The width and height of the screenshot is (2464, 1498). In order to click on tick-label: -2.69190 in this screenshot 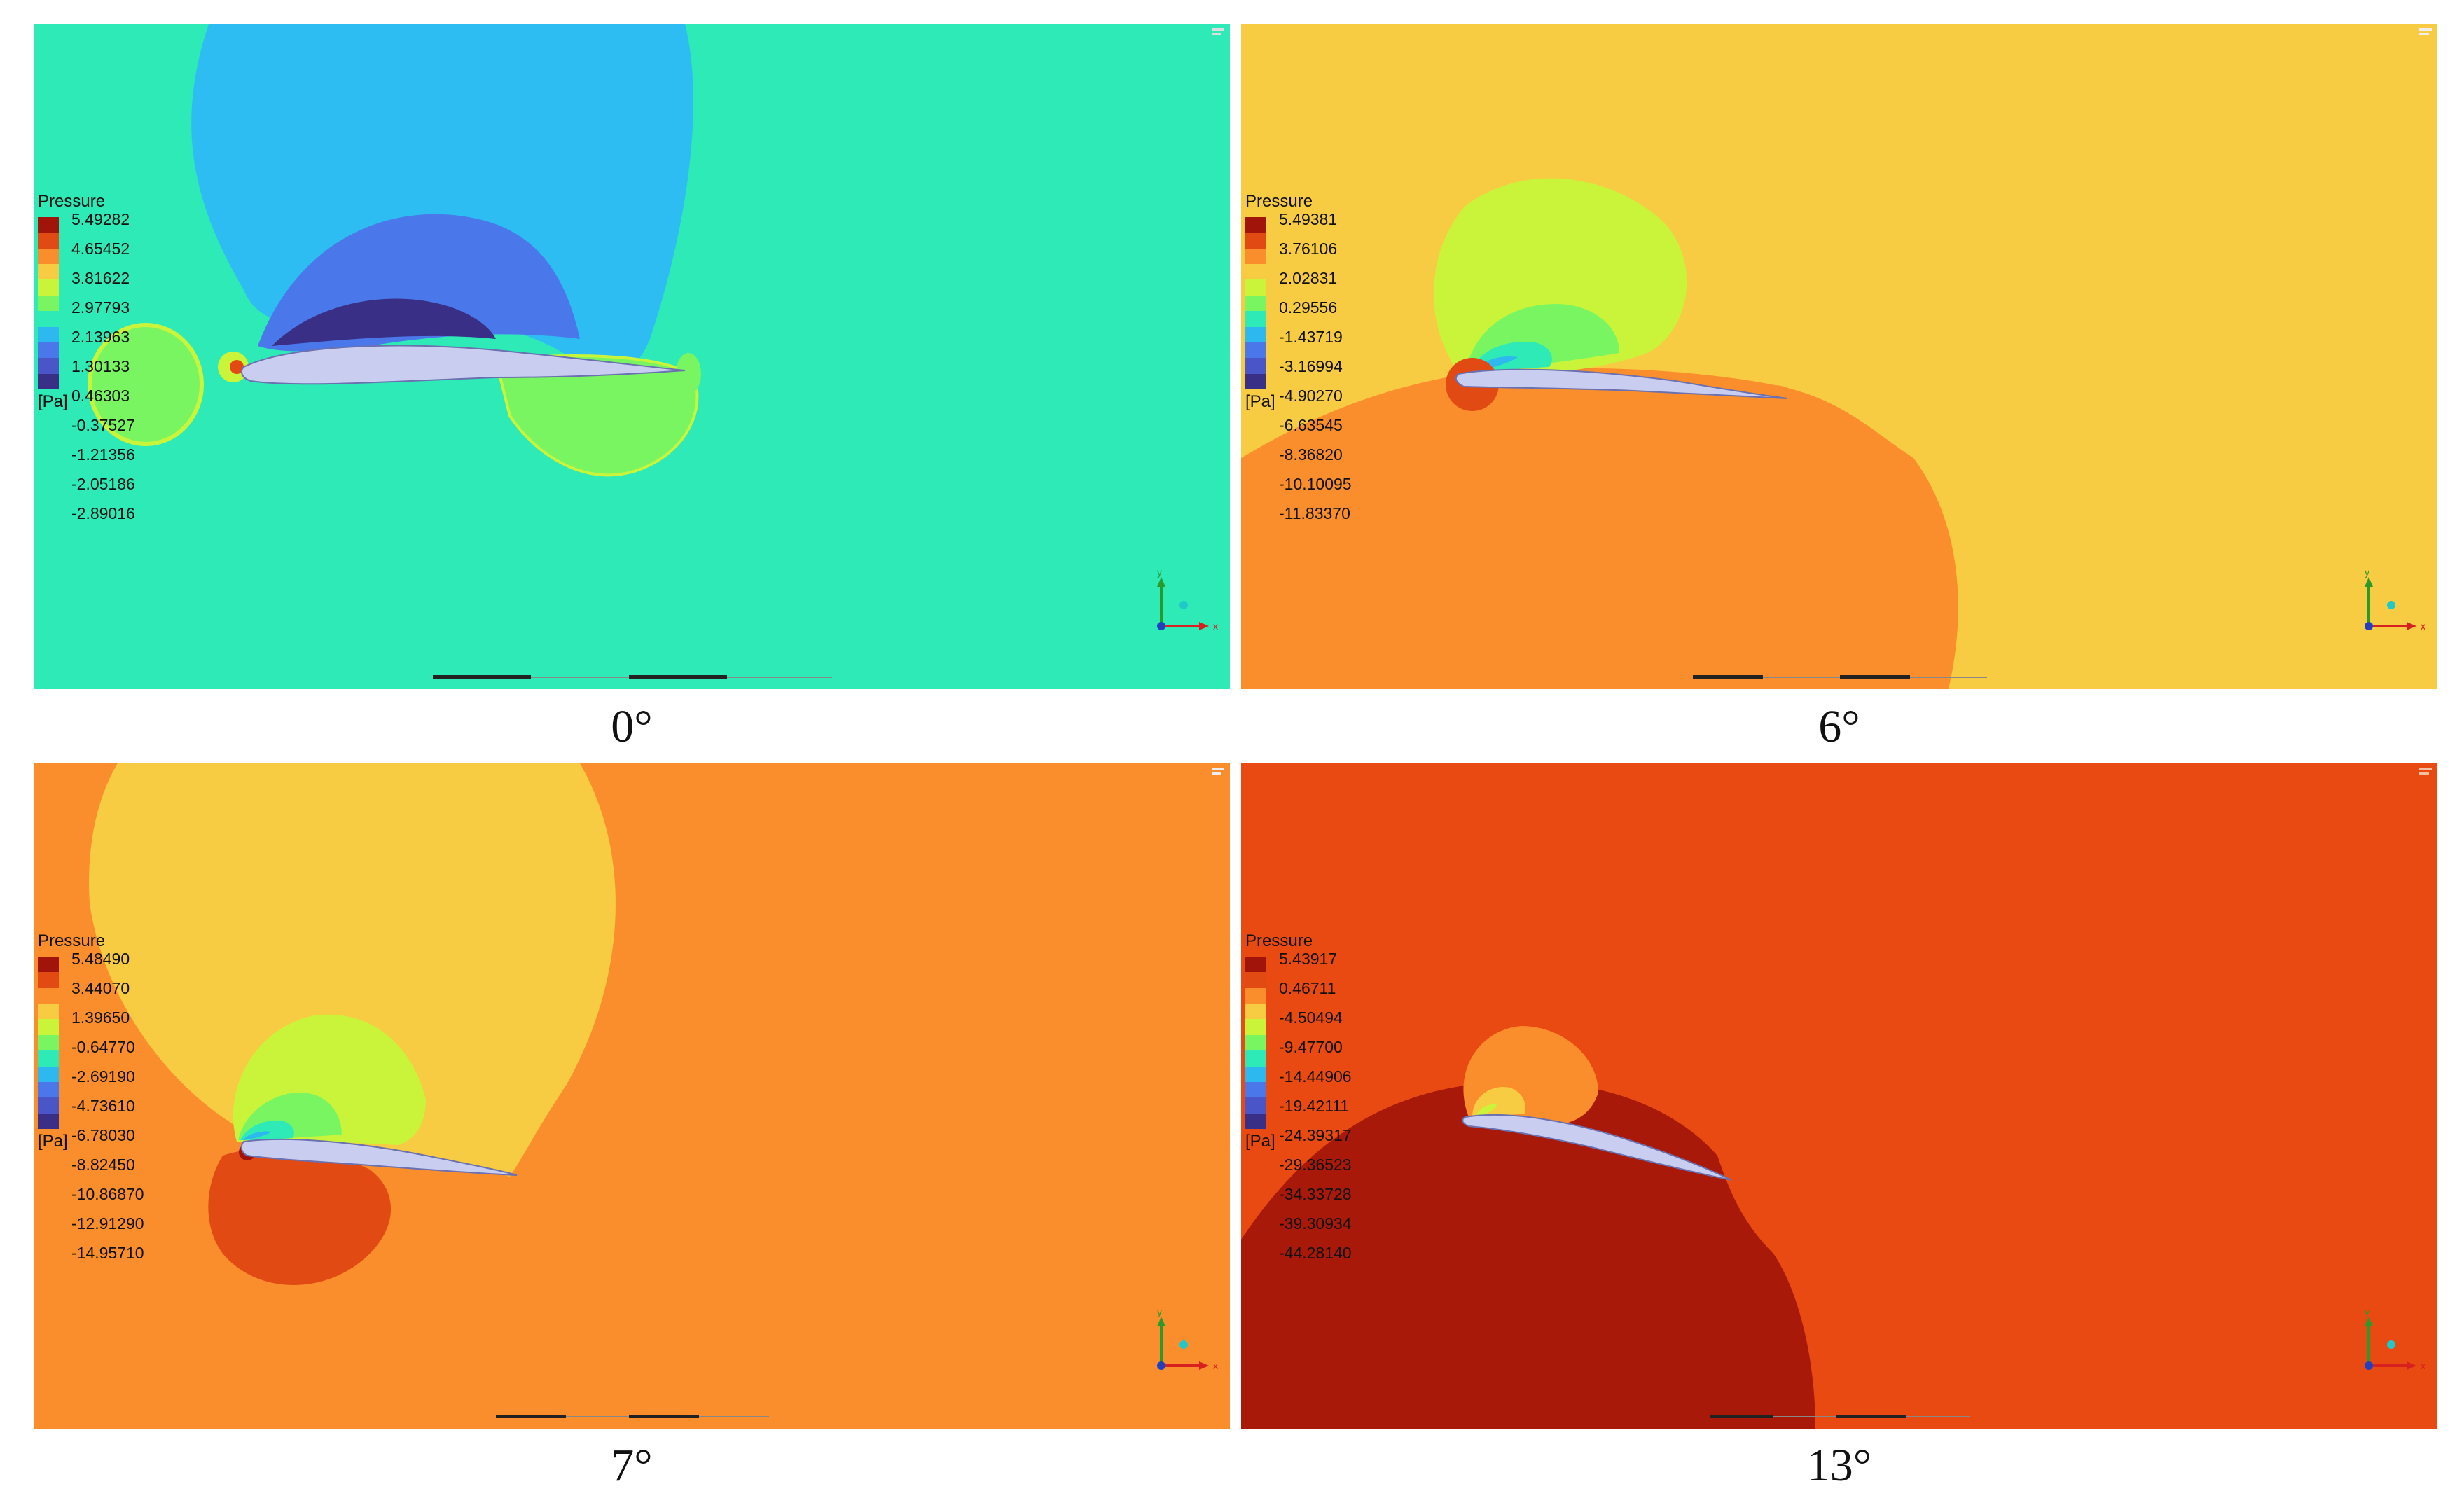, I will do `click(103, 1076)`.